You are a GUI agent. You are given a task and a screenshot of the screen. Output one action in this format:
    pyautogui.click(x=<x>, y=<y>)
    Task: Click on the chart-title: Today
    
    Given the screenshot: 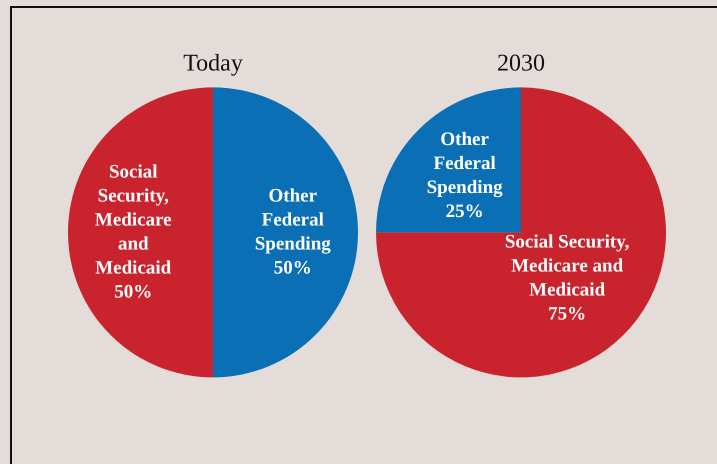 What is the action you would take?
    pyautogui.click(x=213, y=63)
    